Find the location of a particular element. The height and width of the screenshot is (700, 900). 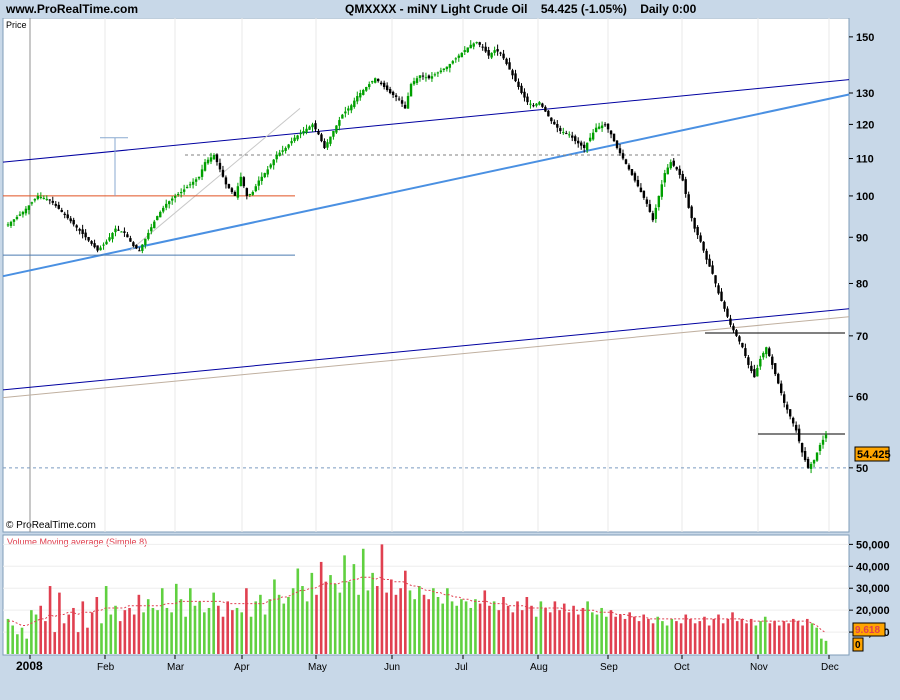

volume-bars is located at coordinates (417, 599).